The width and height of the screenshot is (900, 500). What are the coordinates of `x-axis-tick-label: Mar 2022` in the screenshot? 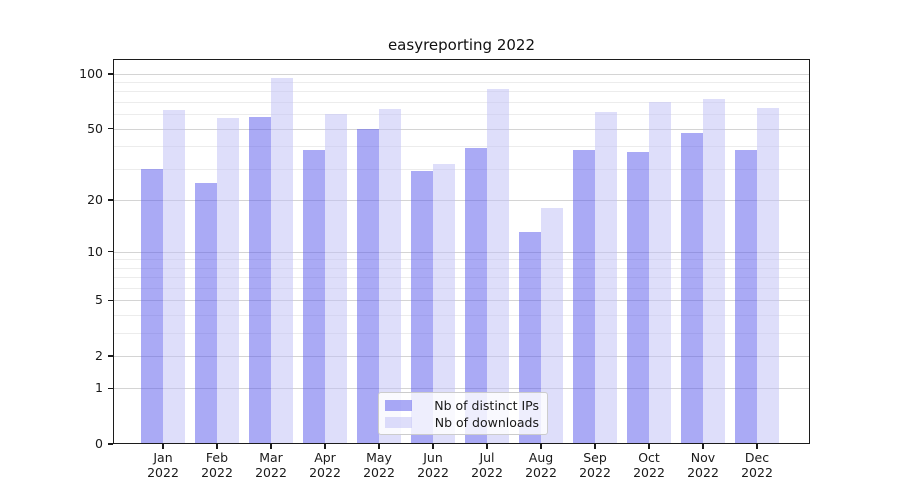 It's located at (271, 465).